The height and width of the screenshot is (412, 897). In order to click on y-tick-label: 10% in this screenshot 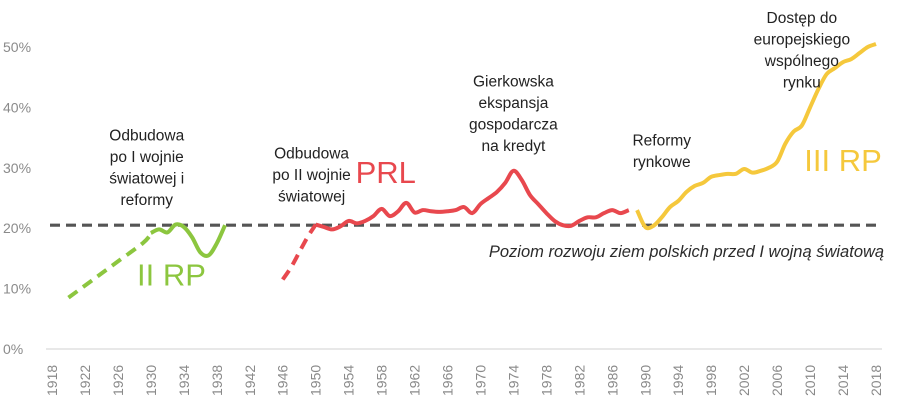, I will do `click(17, 289)`.